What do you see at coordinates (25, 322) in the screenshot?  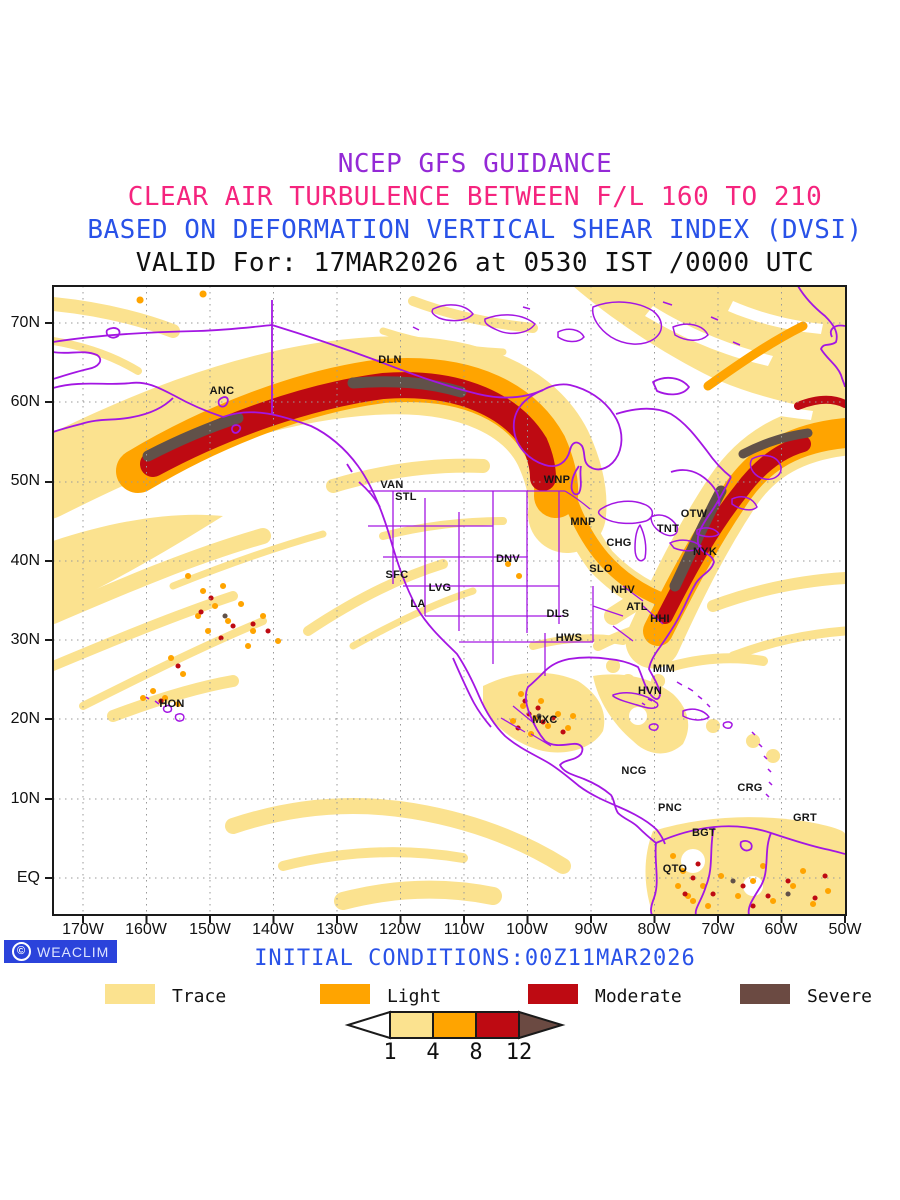 I see `lat-label: 70N` at bounding box center [25, 322].